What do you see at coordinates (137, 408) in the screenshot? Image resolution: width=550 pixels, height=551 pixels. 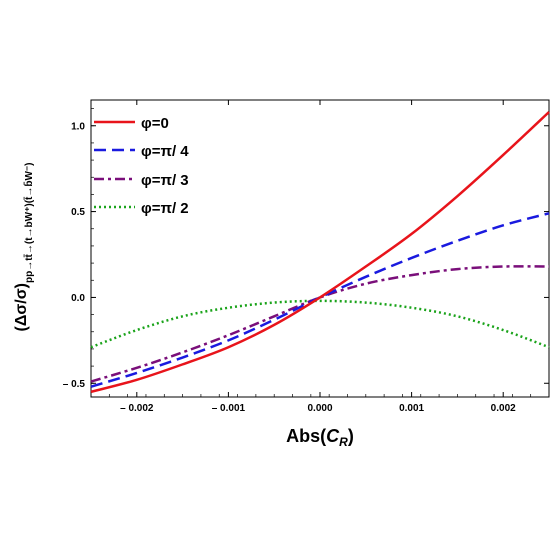 I see `x-tick-label: – 0.002` at bounding box center [137, 408].